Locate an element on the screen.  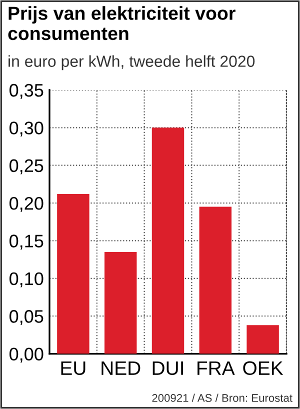
y-tick-label: 0,05 is located at coordinates (27, 317).